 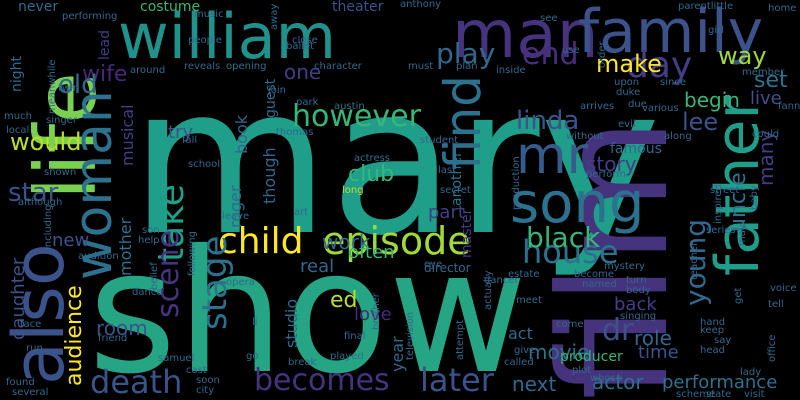 What do you see at coordinates (439, 140) in the screenshot?
I see `word-student: student` at bounding box center [439, 140].